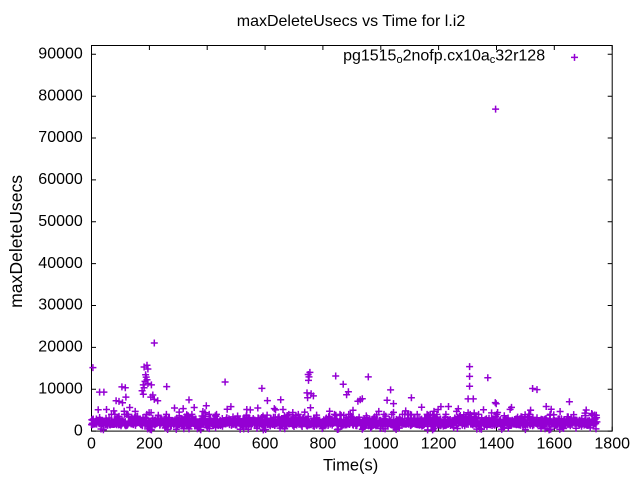  I want to click on svg-text: 50000, so click(60, 221).